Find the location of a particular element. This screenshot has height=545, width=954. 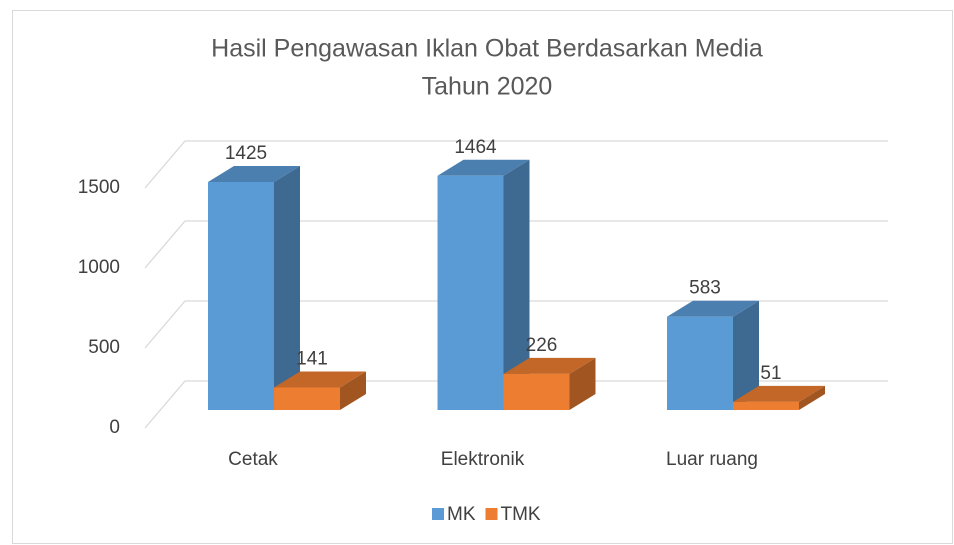

data-label: 1464 is located at coordinates (475, 147).